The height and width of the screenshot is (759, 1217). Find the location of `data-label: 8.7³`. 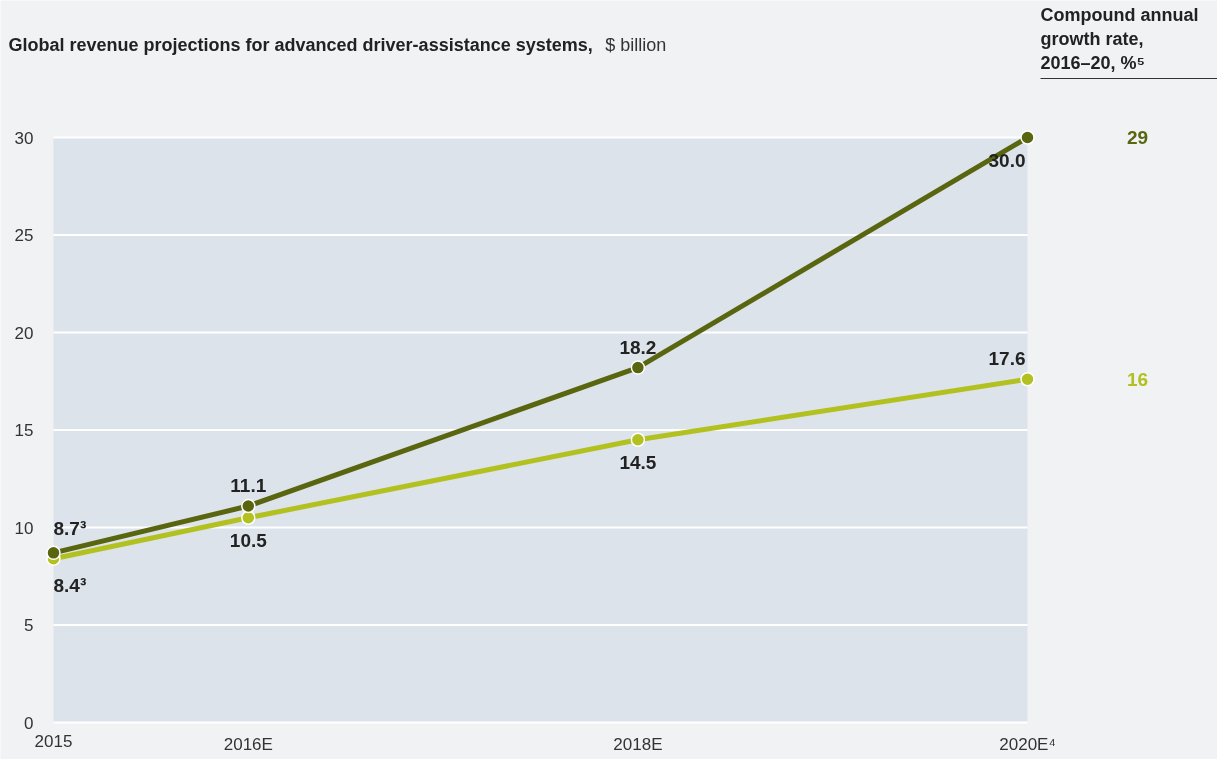

data-label: 8.7³ is located at coordinates (70, 528).